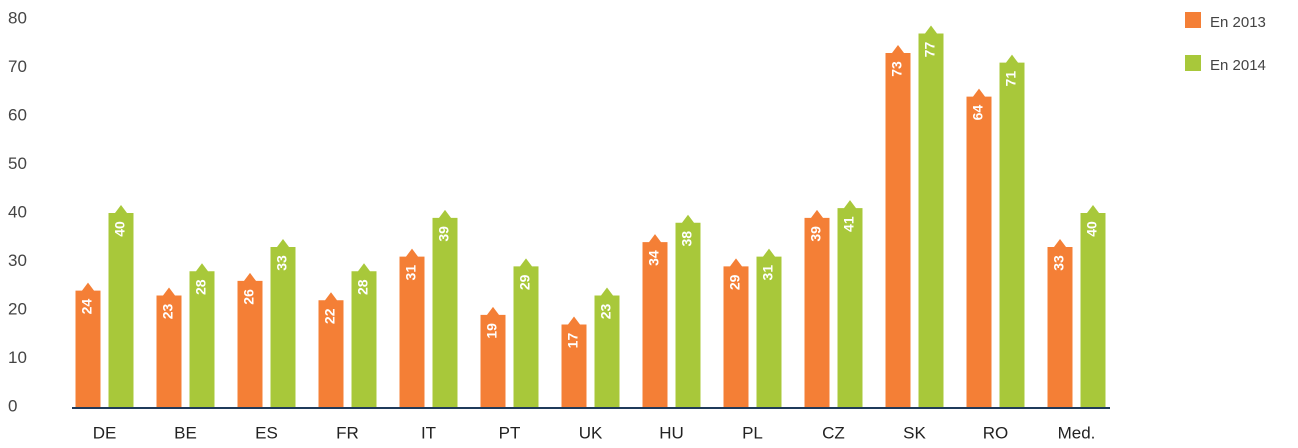  I want to click on x-tick-label: BE, so click(185, 432).